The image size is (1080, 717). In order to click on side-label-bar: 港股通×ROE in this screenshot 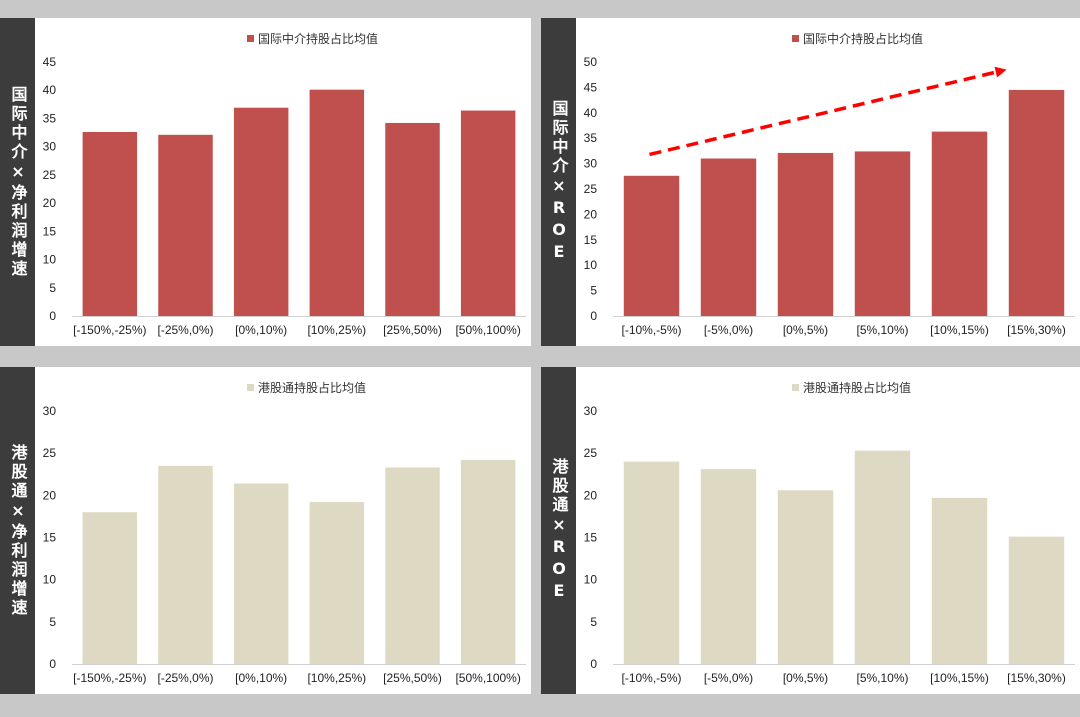, I will do `click(558, 530)`.